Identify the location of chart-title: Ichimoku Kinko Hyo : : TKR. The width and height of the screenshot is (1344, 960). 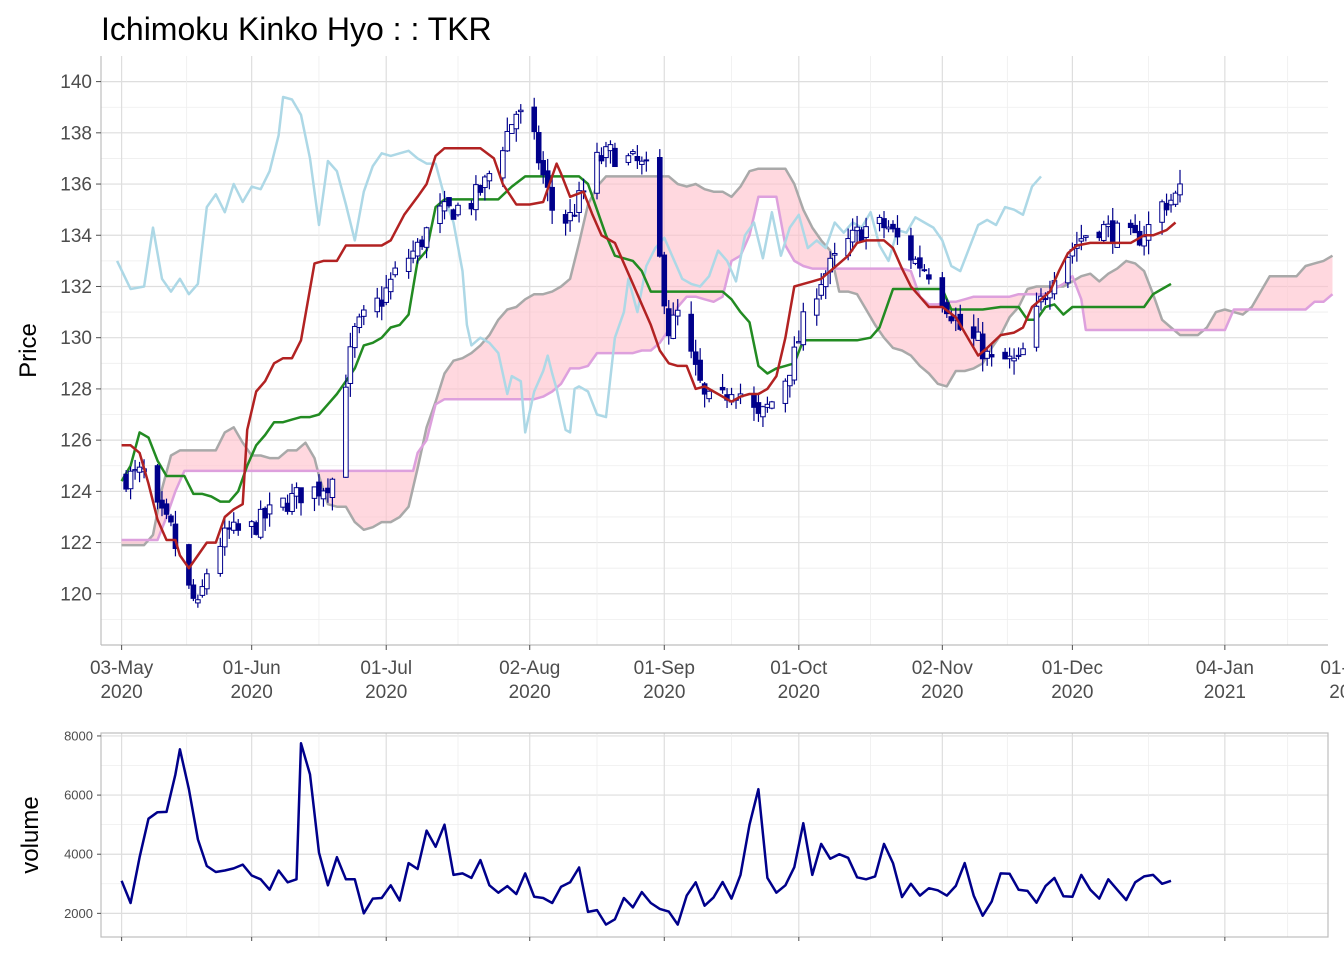
(296, 29).